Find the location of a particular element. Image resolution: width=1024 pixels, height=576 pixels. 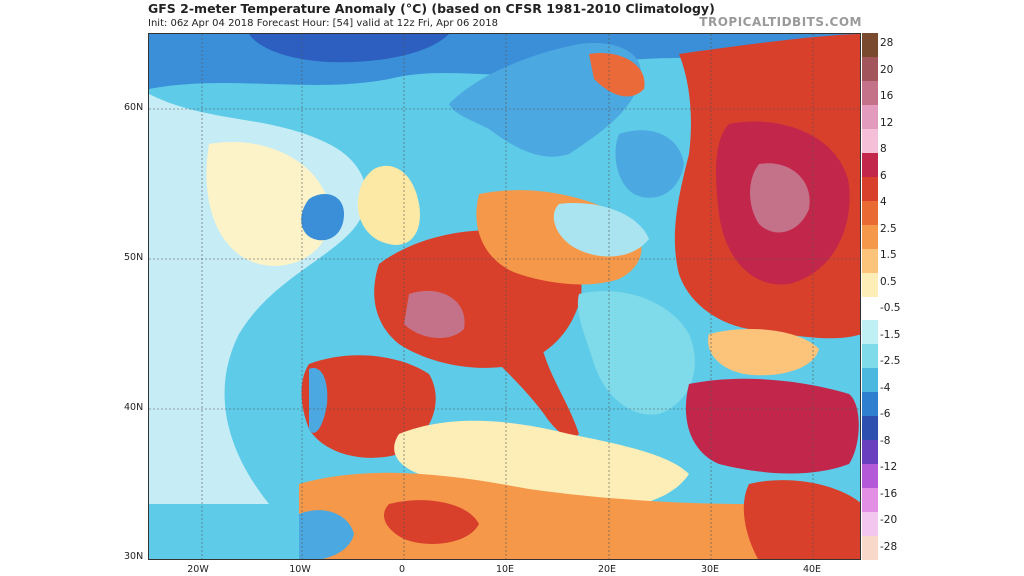

colorbar-label: 16 is located at coordinates (887, 96).